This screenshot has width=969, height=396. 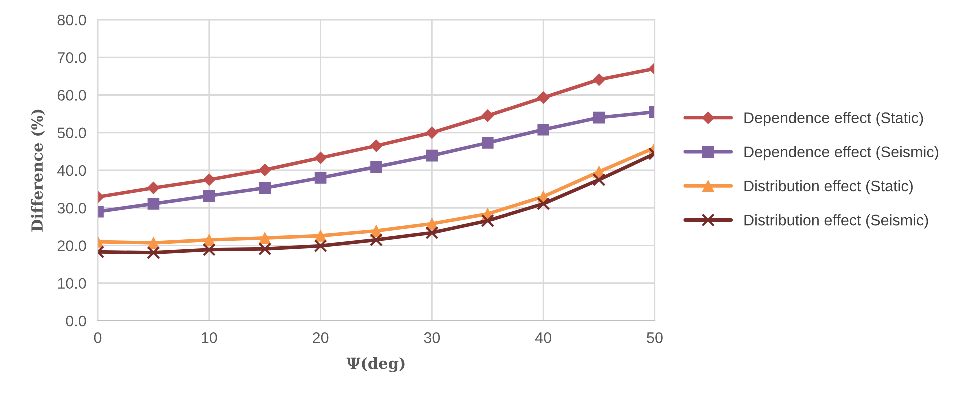 I want to click on legend-label: Dependence effect (Seismic), so click(x=841, y=153).